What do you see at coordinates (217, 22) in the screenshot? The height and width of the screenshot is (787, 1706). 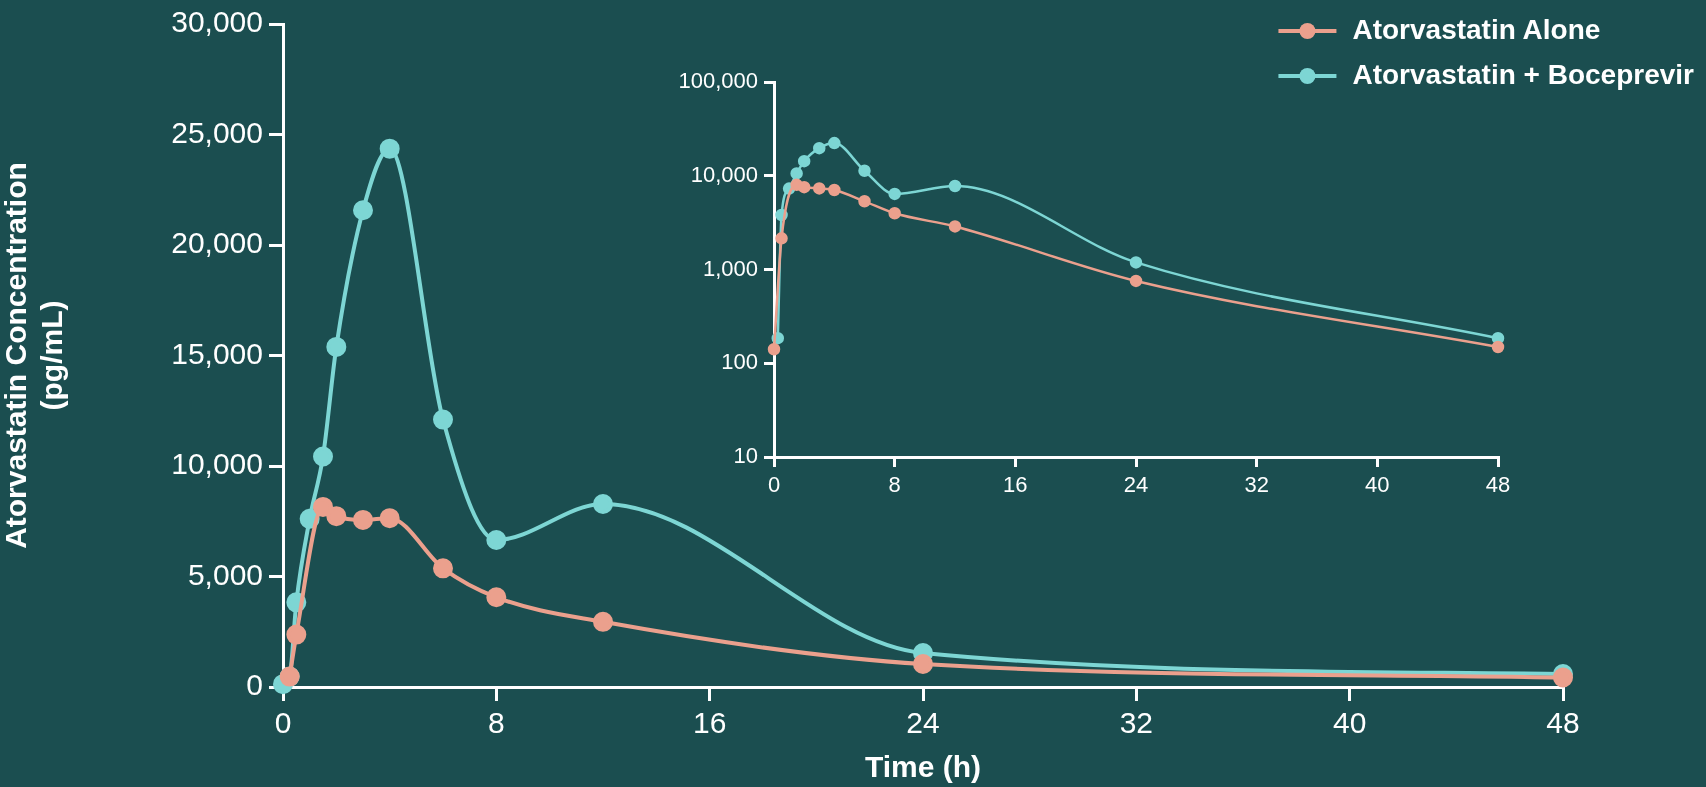 I see `y-tick-label: 30,000` at bounding box center [217, 22].